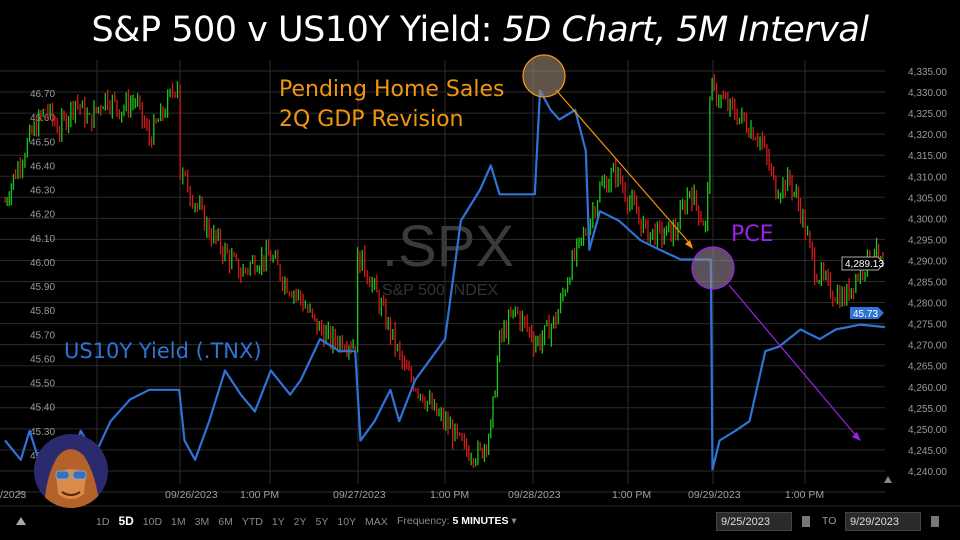  I want to click on gorilla-avatar, so click(71, 471).